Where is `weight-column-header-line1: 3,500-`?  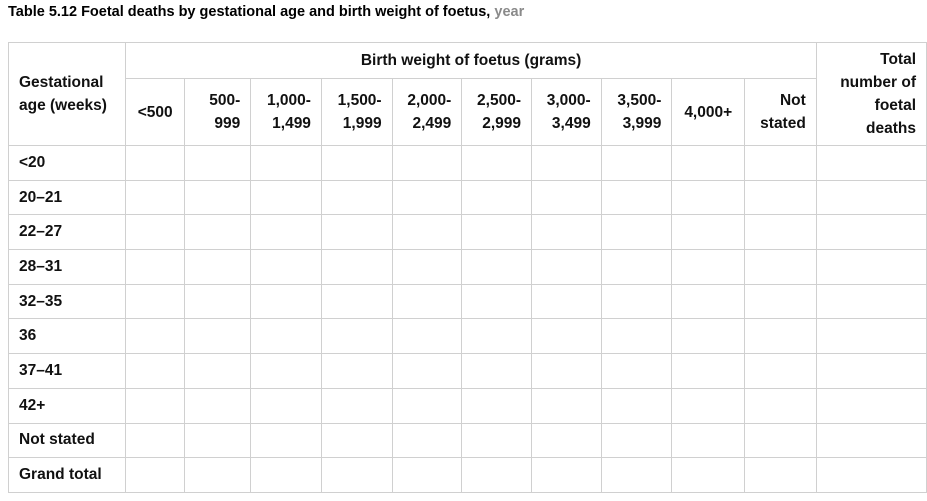
weight-column-header-line1: 3,500- is located at coordinates (639, 100).